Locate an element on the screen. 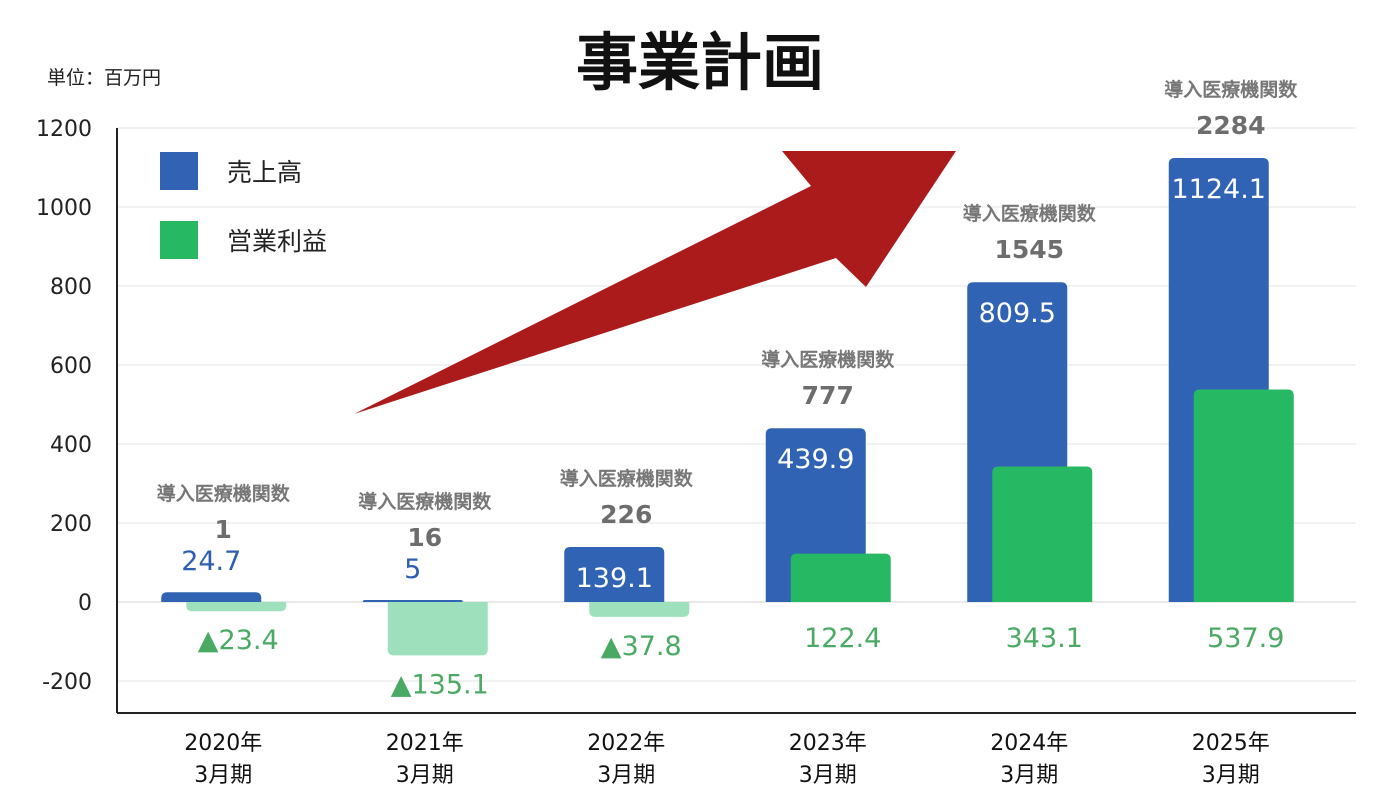 Image resolution: width=1400 pixels, height=800 pixels. sales-data-label: 139.1 is located at coordinates (614, 578).